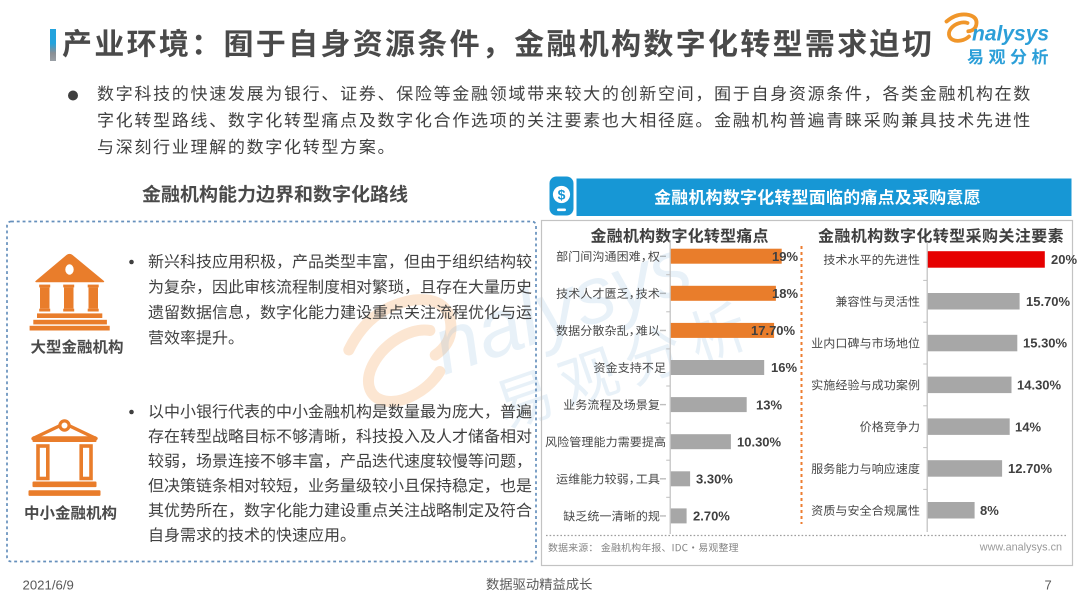 The image size is (1080, 608). What do you see at coordinates (48, 585) in the screenshot?
I see `svg-text: 2021/6/9` at bounding box center [48, 585].